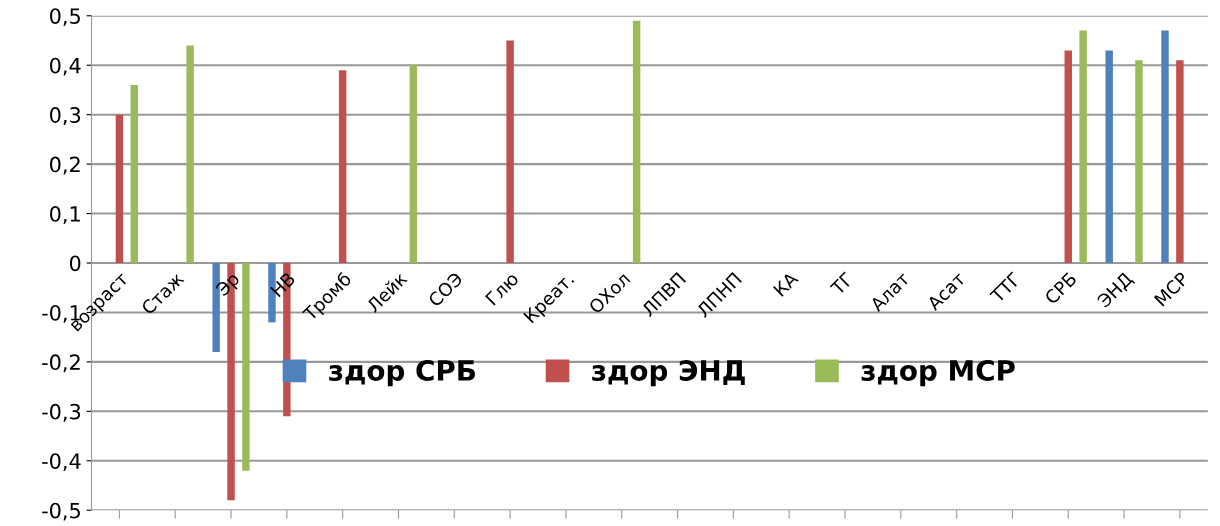 This screenshot has width=1220, height=526. I want to click on y-tick-label: 0, so click(75, 263).